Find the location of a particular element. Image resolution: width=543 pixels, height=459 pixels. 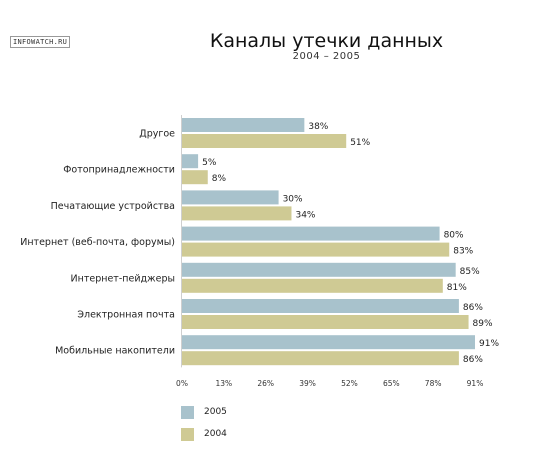

category-label: Интернет-пейджеры is located at coordinates (123, 278).